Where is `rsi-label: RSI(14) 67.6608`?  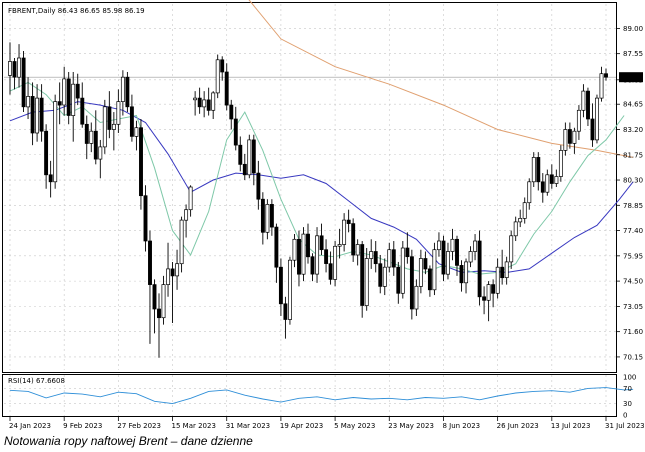 rsi-label: RSI(14) 67.6608 is located at coordinates (36, 381).